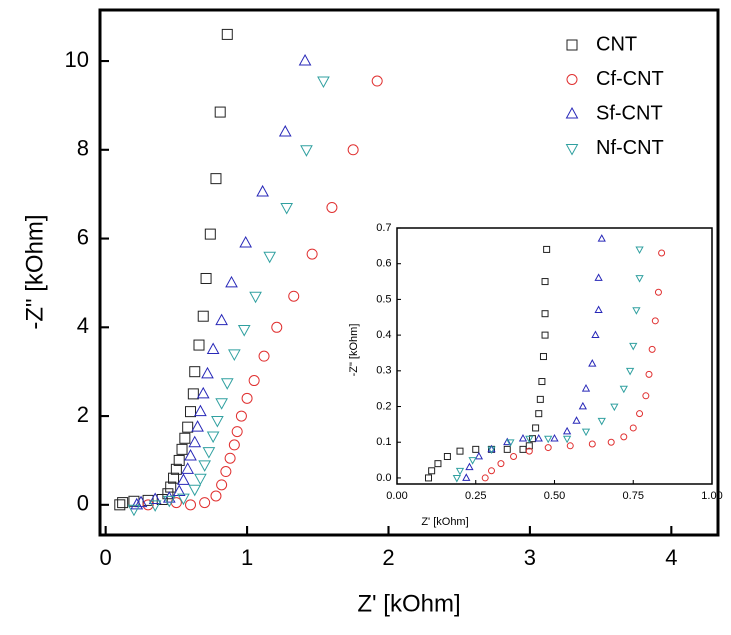 This screenshot has width=731, height=635. Describe the element at coordinates (572, 45) in the screenshot. I see `legend-marker` at that location.